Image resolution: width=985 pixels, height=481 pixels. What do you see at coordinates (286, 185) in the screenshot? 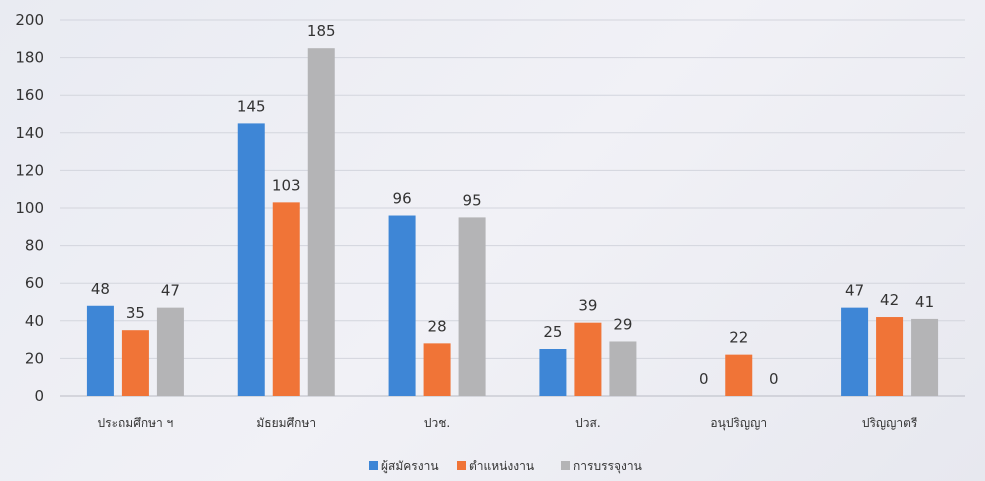
I see `data-label: 103` at bounding box center [286, 185].